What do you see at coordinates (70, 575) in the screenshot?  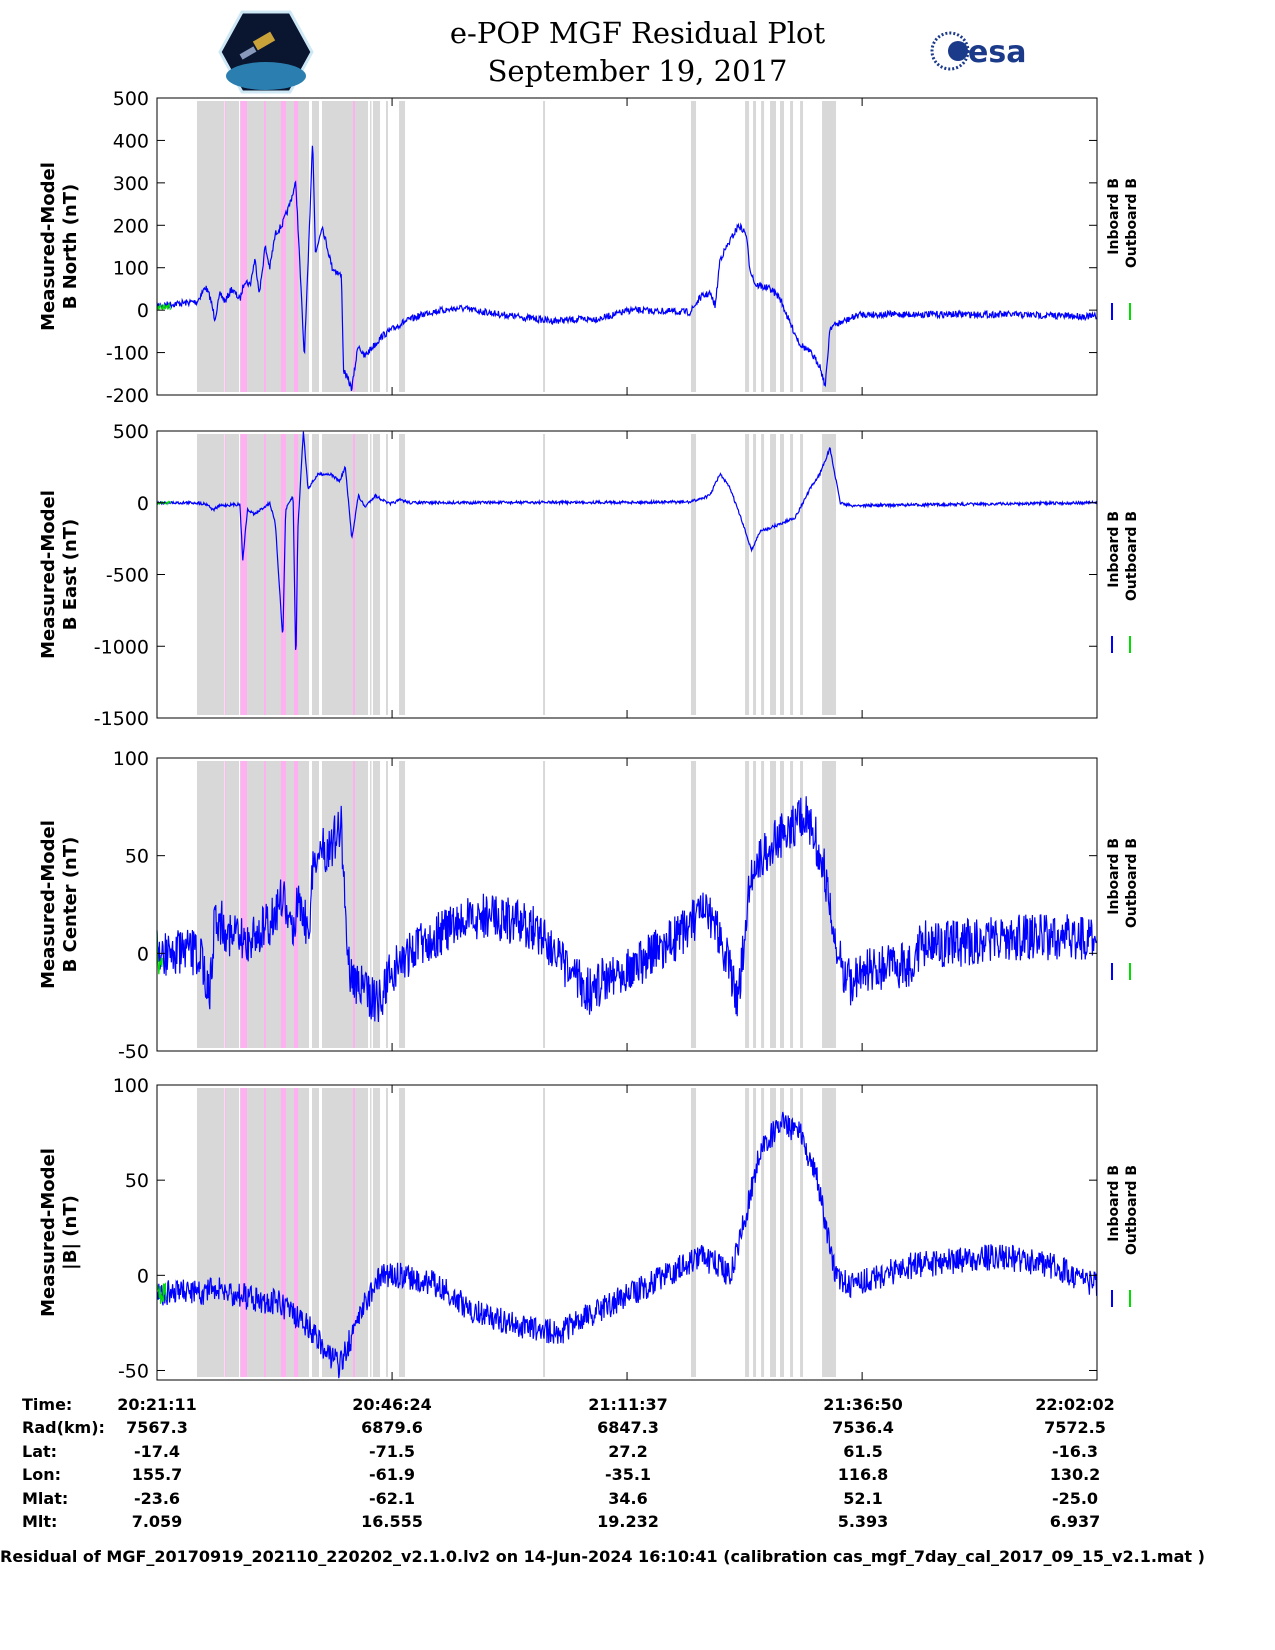 I see `y-axis-label: B East (nT)` at bounding box center [70, 575].